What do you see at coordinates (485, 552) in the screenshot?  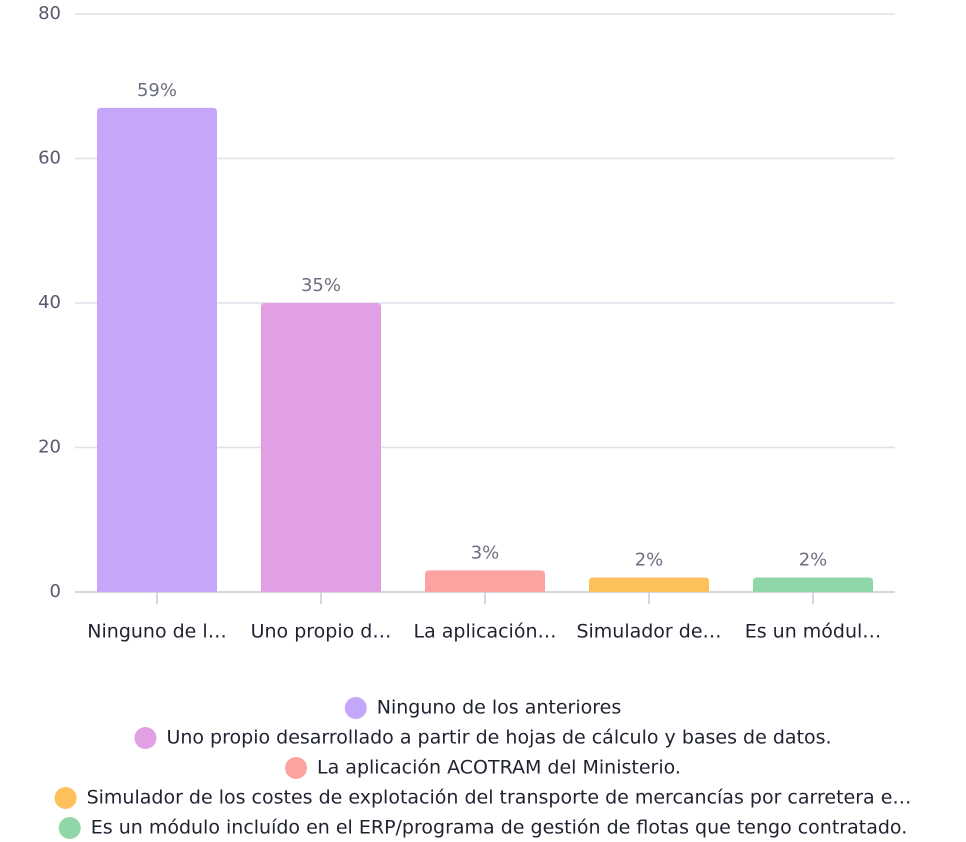 I see `data-label: 3%` at bounding box center [485, 552].